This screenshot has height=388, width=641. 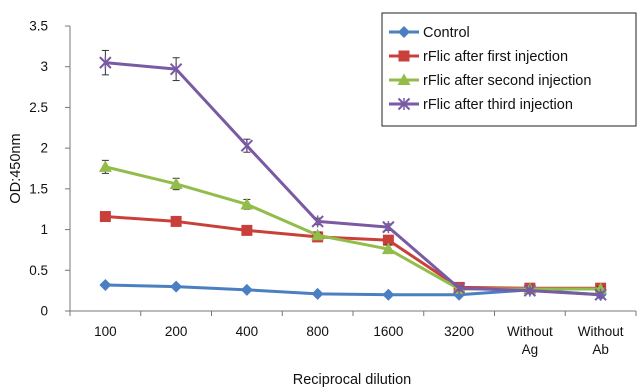 I want to click on legend-item: rFlic after first injection, so click(x=478, y=57).